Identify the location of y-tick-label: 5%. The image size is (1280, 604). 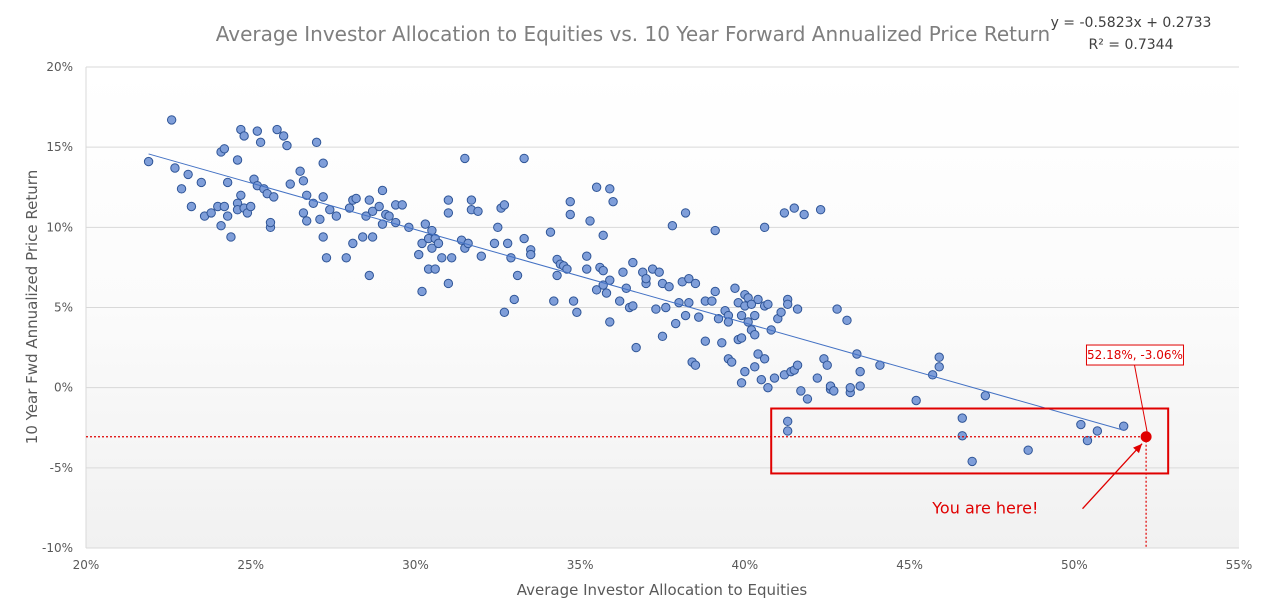
(63, 308).